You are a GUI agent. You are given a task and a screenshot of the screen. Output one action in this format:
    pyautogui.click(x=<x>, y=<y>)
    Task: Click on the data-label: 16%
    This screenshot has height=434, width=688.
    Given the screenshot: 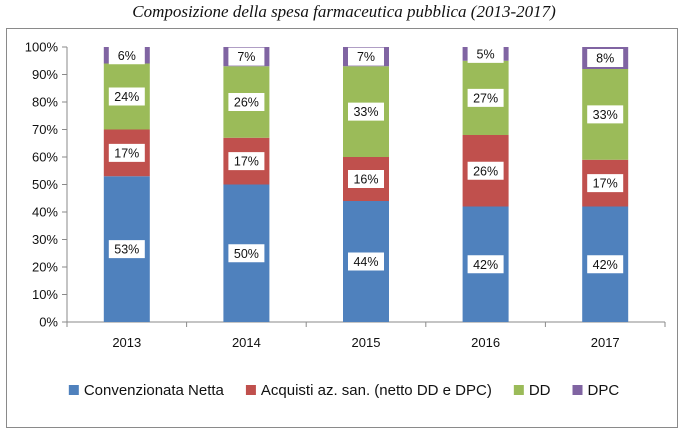 What is the action you would take?
    pyautogui.click(x=365, y=180)
    